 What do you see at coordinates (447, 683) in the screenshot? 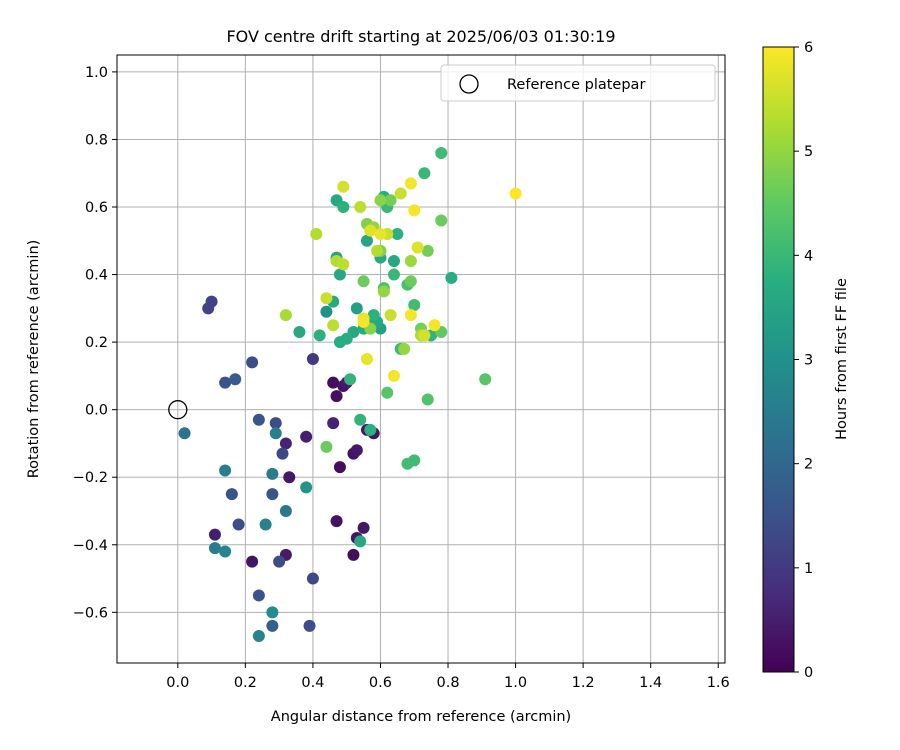
I see `x-tick-label: 0.8` at bounding box center [447, 683].